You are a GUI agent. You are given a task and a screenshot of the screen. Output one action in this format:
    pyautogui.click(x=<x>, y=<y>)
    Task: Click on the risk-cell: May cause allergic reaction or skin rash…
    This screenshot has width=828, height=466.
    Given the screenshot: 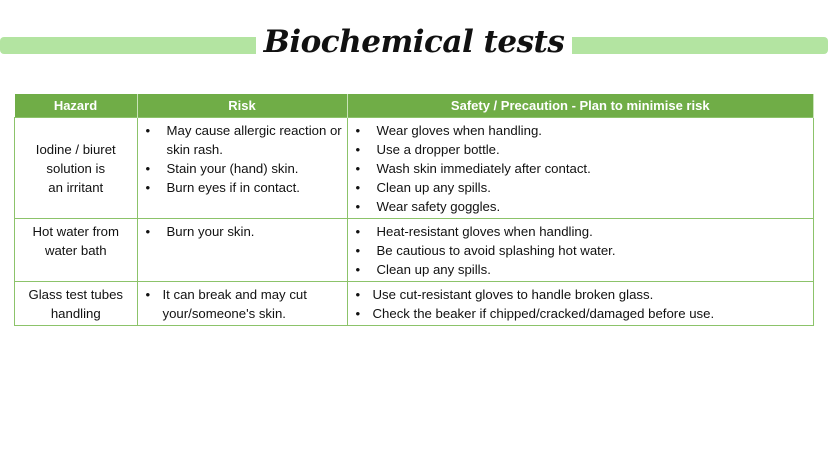 What is the action you would take?
    pyautogui.click(x=242, y=168)
    